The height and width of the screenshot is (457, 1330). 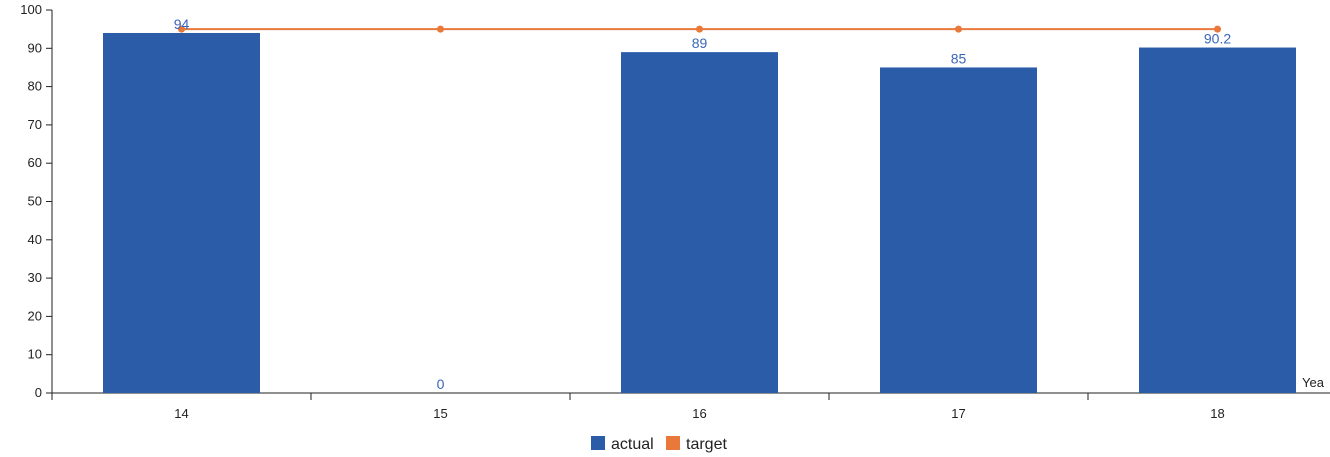 What do you see at coordinates (440, 413) in the screenshot?
I see `x-tick-label: 15` at bounding box center [440, 413].